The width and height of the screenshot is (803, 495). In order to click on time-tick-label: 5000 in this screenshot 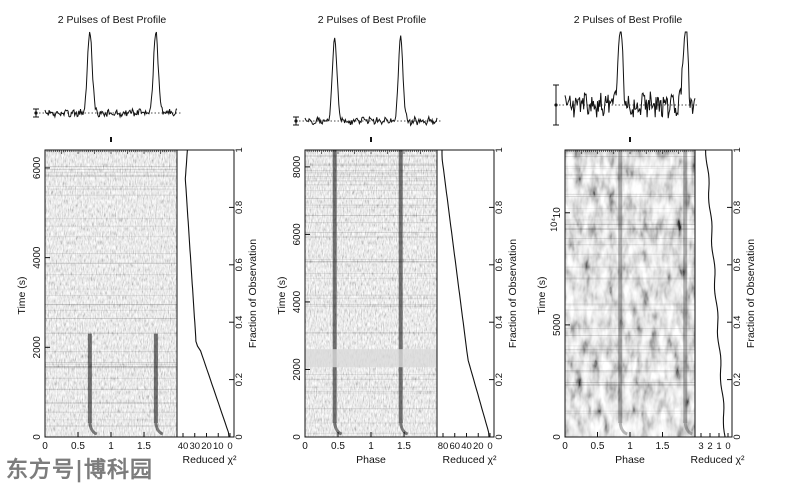, I will do `click(557, 324)`.